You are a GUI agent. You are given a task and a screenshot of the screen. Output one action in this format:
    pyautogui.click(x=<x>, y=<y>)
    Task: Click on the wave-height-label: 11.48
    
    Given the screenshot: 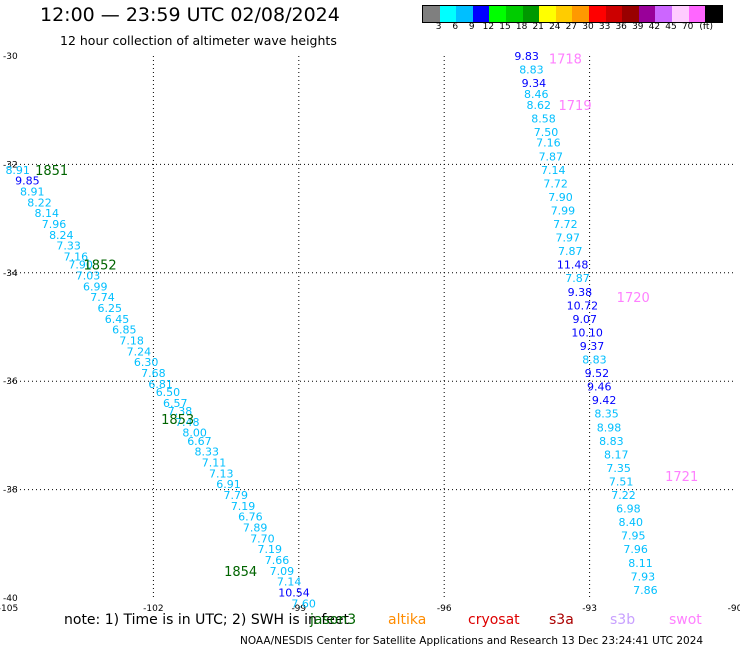 What is the action you would take?
    pyautogui.click(x=573, y=265)
    